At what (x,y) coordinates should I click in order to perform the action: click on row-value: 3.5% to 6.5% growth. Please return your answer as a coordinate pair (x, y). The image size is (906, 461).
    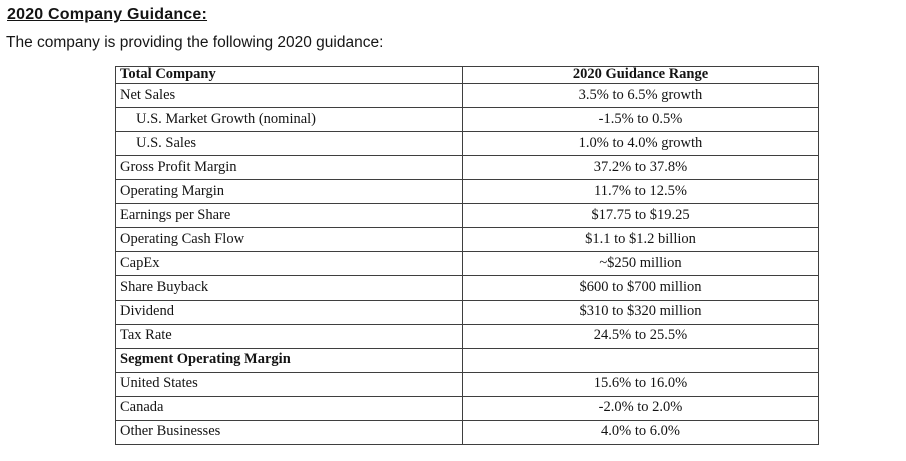
    Looking at the image, I should click on (640, 95).